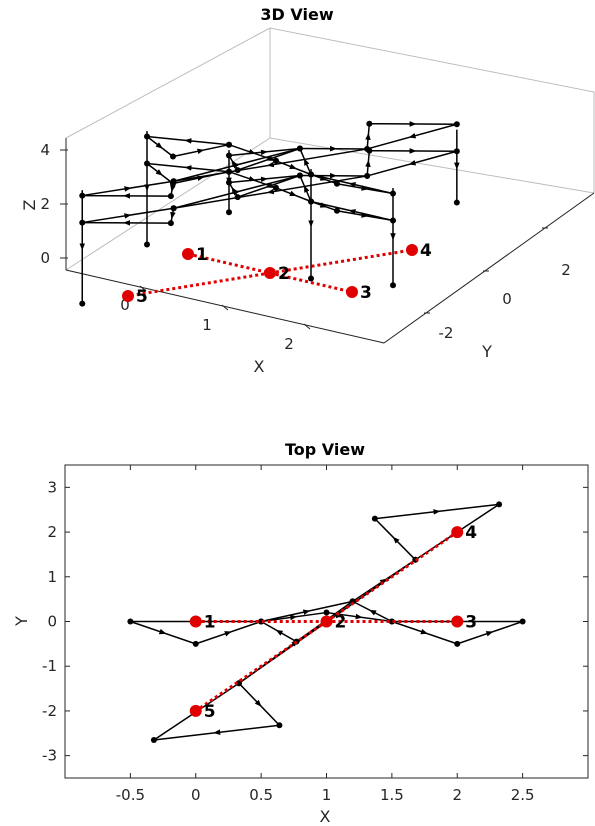 This screenshot has width=595, height=826. Describe the element at coordinates (52, 532) in the screenshot. I see `y-tick-label: 2` at that location.